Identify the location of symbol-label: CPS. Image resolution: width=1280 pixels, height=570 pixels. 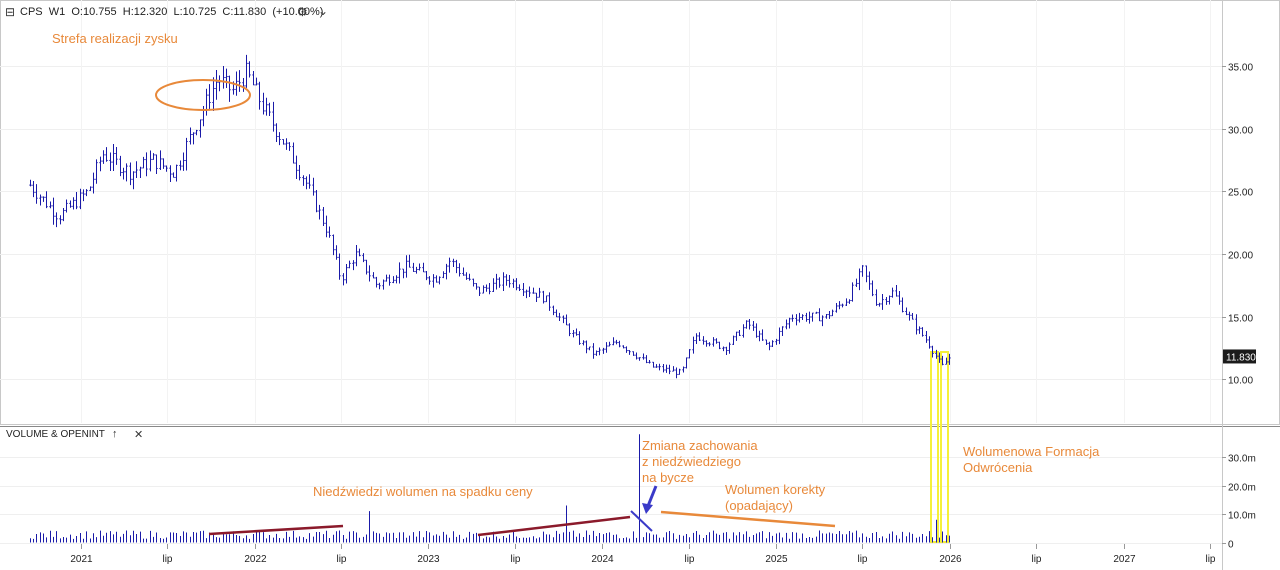
(31, 12).